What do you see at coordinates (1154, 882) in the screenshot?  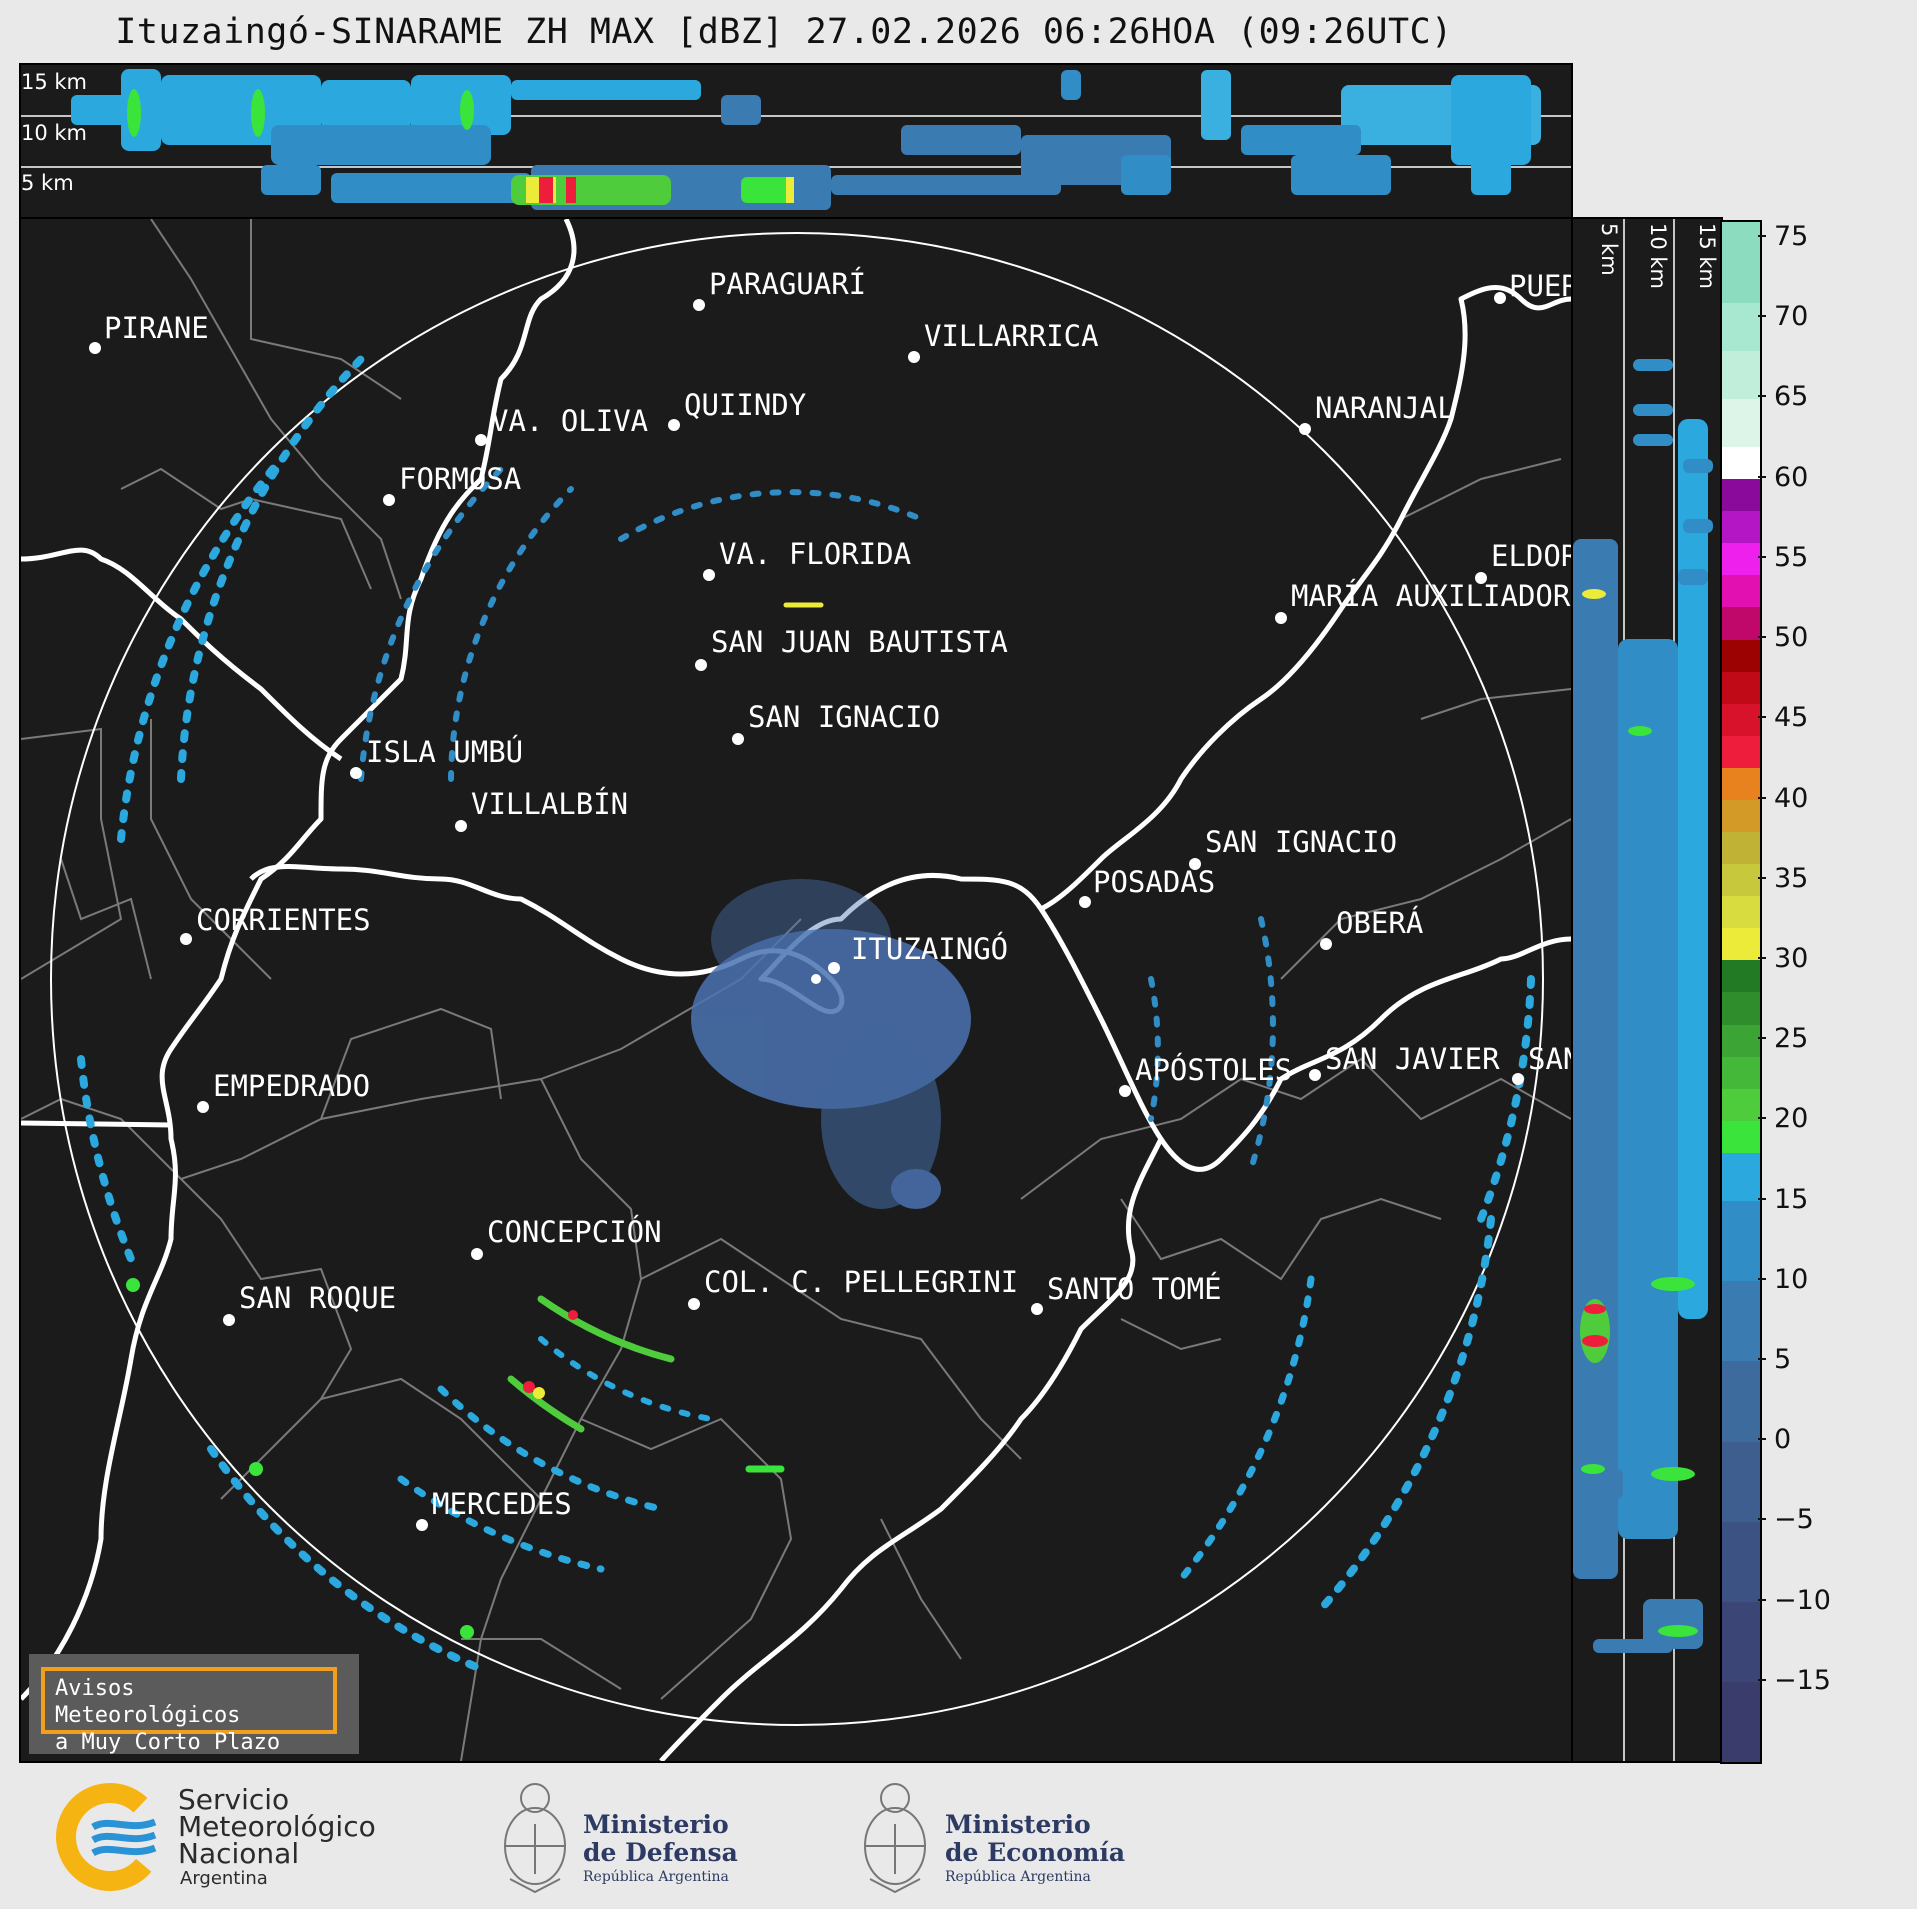 I see `city-label: POSADAS` at bounding box center [1154, 882].